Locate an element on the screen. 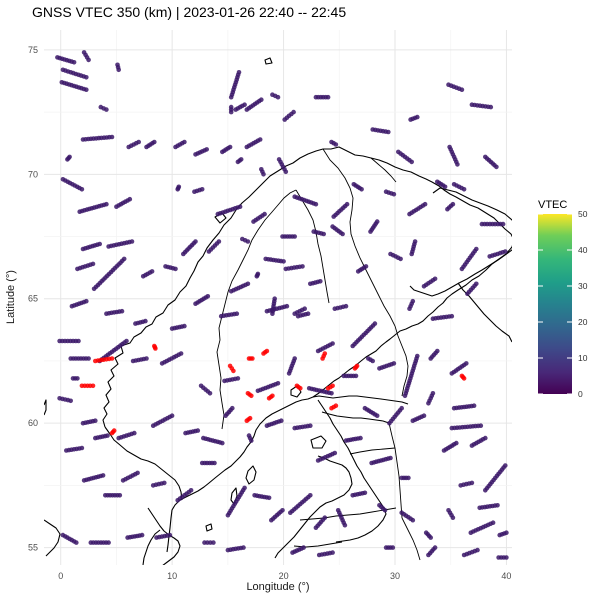  y-tick-label: 55 is located at coordinates (33, 548).